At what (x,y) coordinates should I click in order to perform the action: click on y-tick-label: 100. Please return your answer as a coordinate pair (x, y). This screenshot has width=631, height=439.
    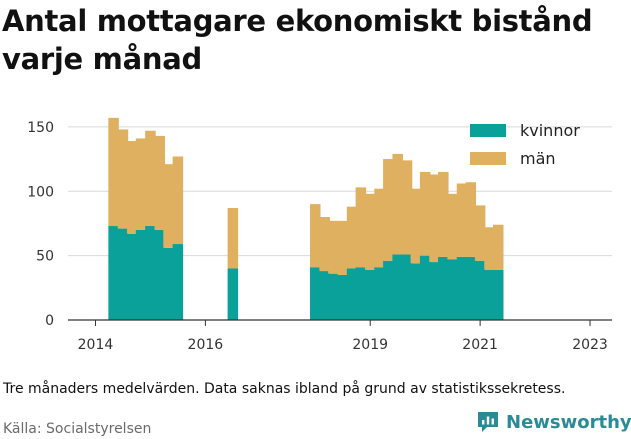
    Looking at the image, I should click on (40, 192).